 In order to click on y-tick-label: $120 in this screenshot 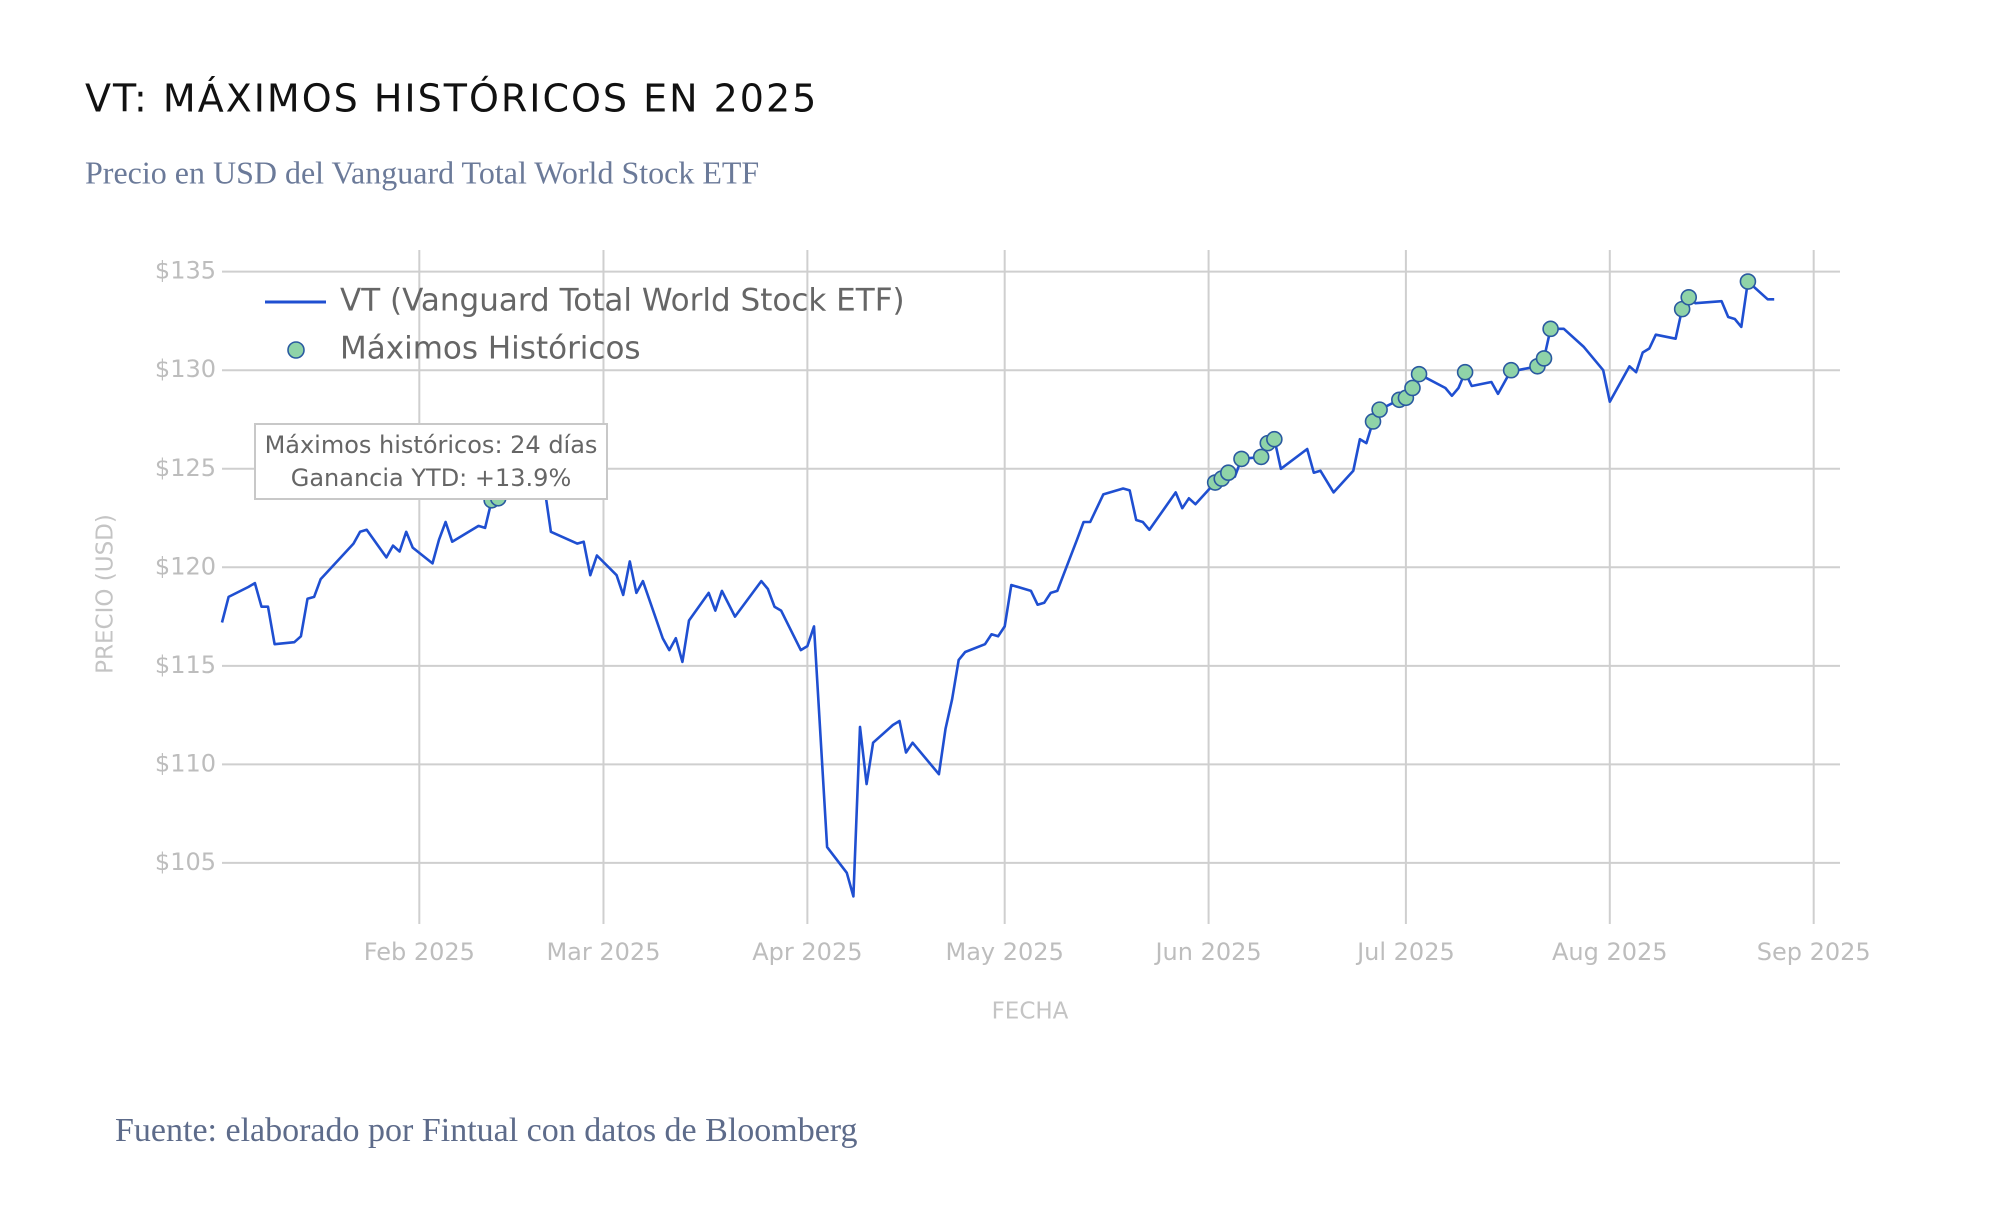, I will do `click(185, 566)`.